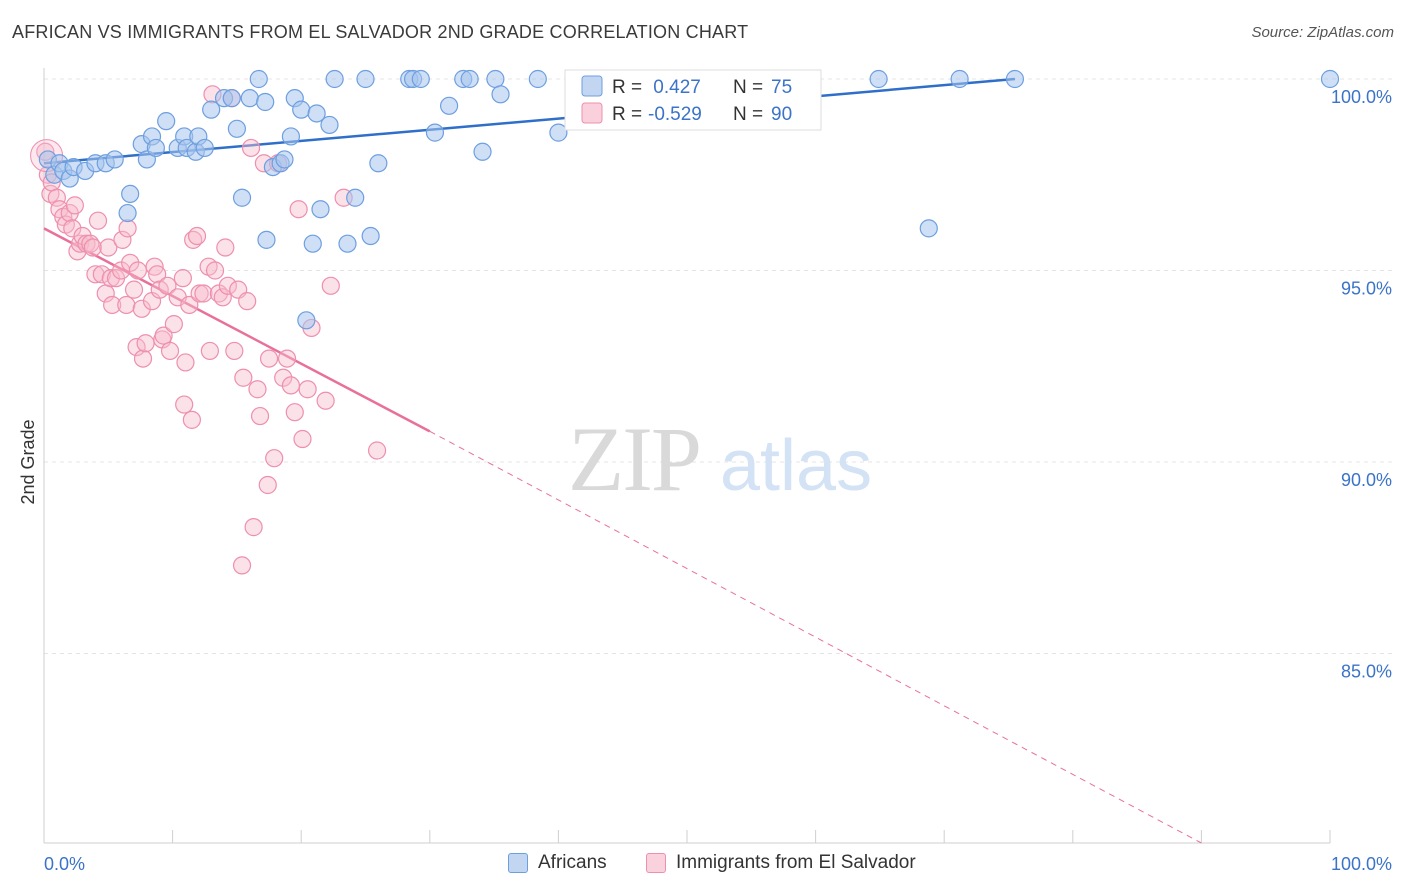 This screenshot has height=892, width=1406. I want to click on y-tick-label: 90.0%, so click(1366, 480).